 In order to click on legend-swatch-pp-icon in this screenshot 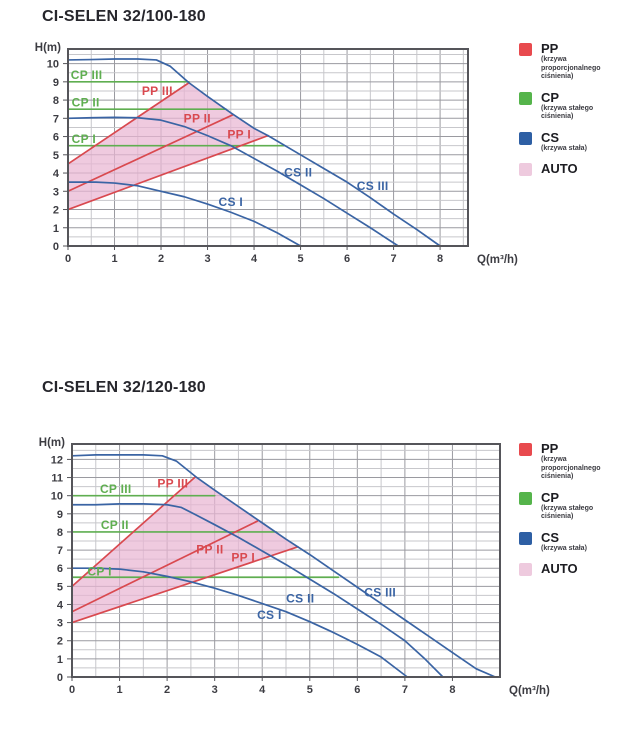, I will do `click(525, 49)`.